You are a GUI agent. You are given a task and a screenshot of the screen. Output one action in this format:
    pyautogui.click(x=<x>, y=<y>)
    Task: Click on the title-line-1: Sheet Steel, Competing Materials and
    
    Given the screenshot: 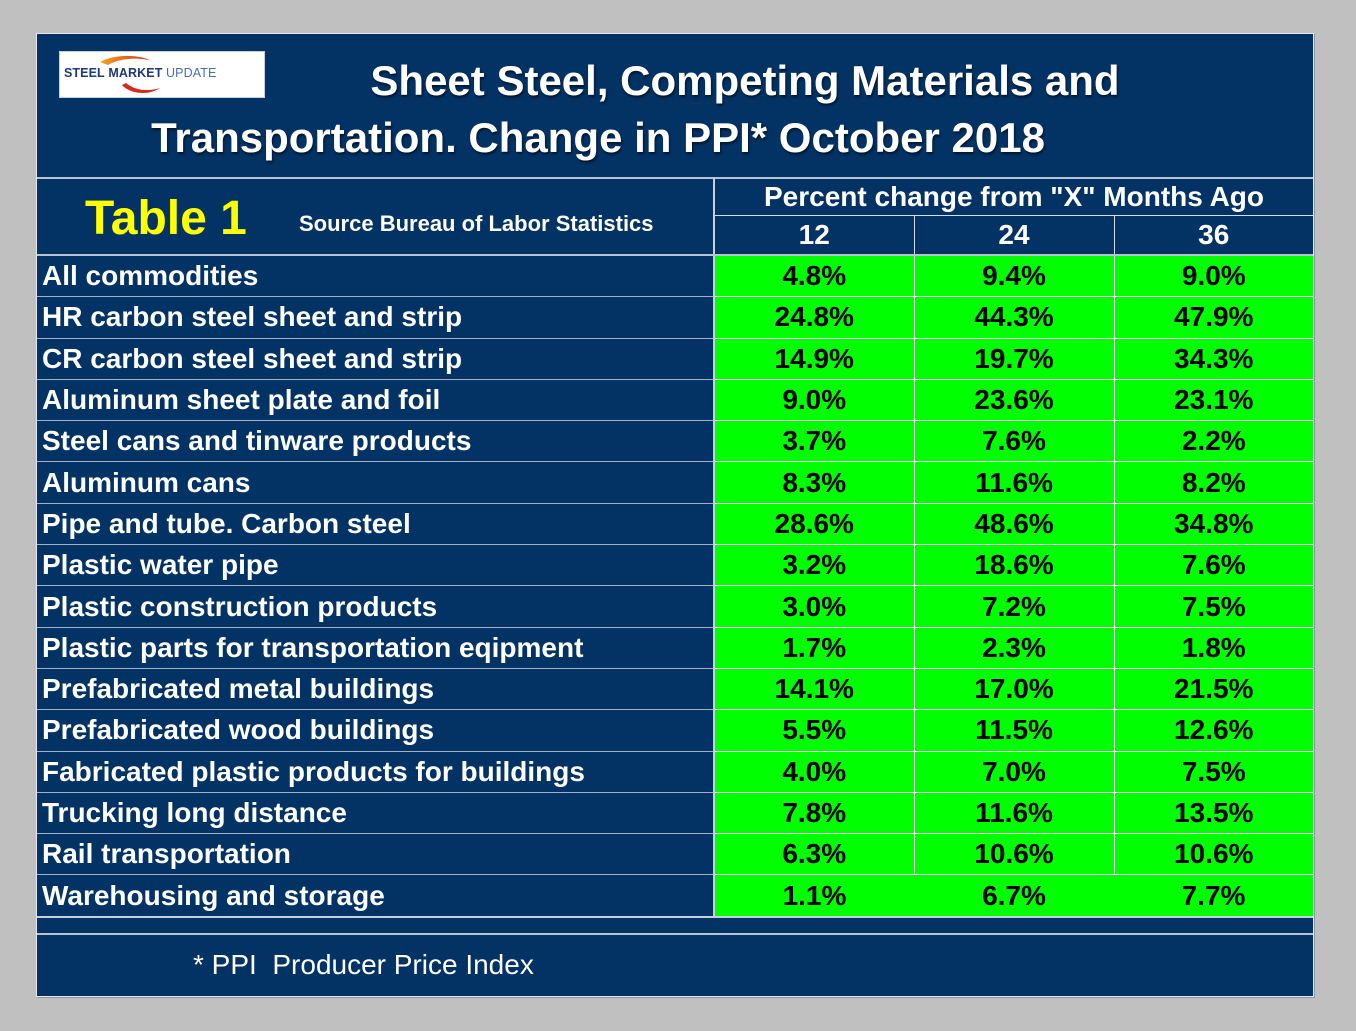 What is the action you would take?
    pyautogui.click(x=745, y=80)
    